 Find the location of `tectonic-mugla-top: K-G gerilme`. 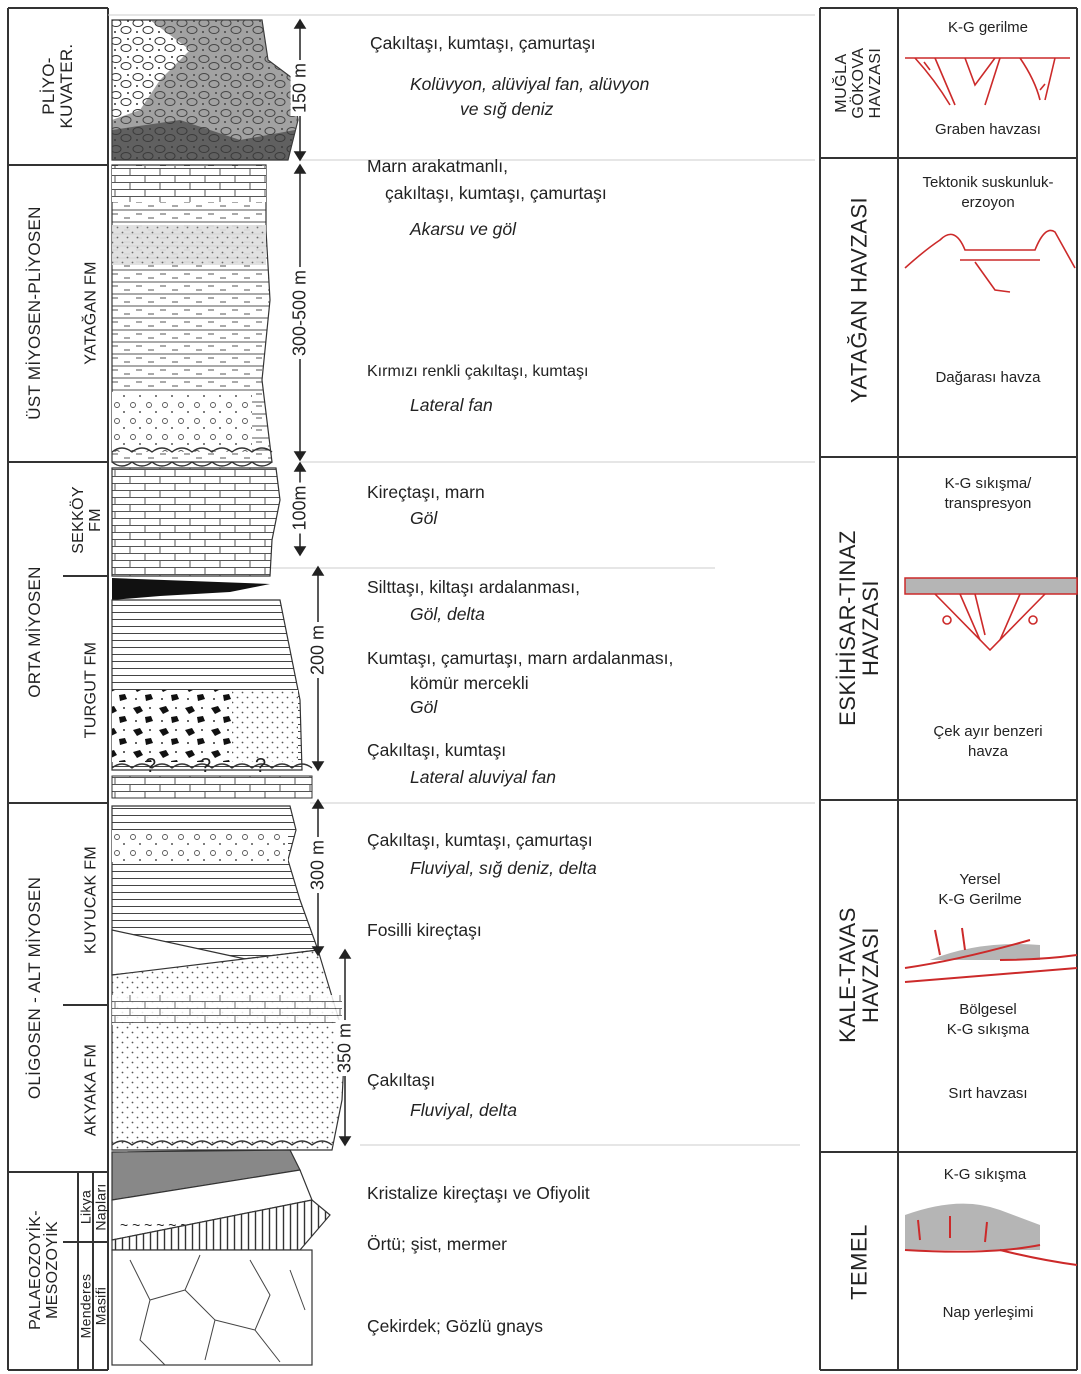

tectonic-mugla-top: K-G gerilme is located at coordinates (988, 27).